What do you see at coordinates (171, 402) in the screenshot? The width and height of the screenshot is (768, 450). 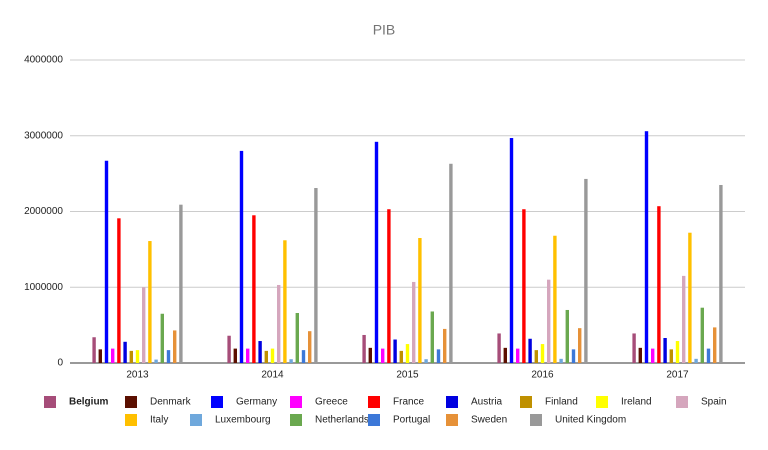 I see `legend-label: Denmark` at bounding box center [171, 402].